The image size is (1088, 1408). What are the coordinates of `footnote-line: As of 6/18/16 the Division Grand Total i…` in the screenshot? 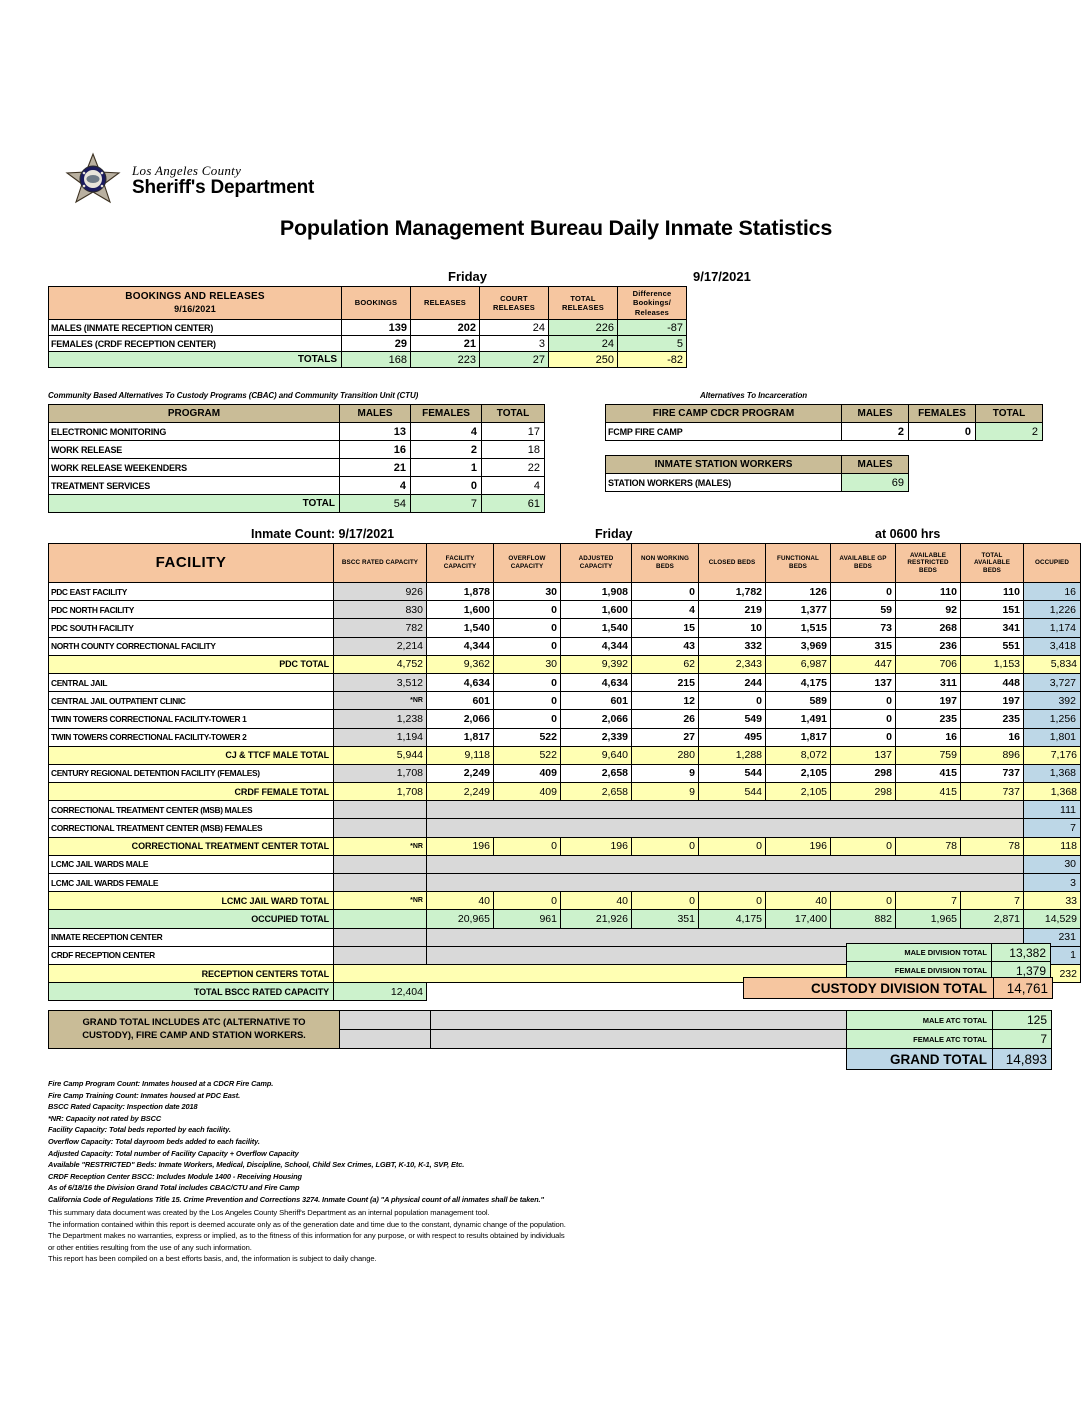 It's located at (174, 1188).